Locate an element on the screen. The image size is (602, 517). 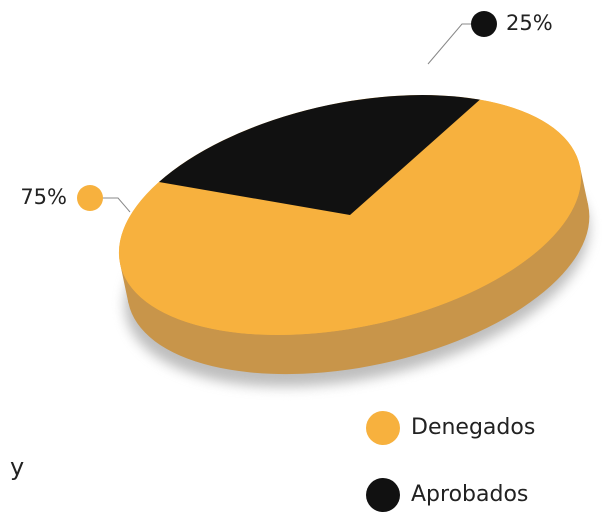
value-label: 25% is located at coordinates (529, 23).